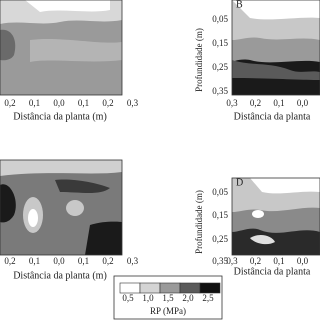  What do you see at coordinates (208, 298) in the screenshot?
I see `legend-label: 2,5` at bounding box center [208, 298].